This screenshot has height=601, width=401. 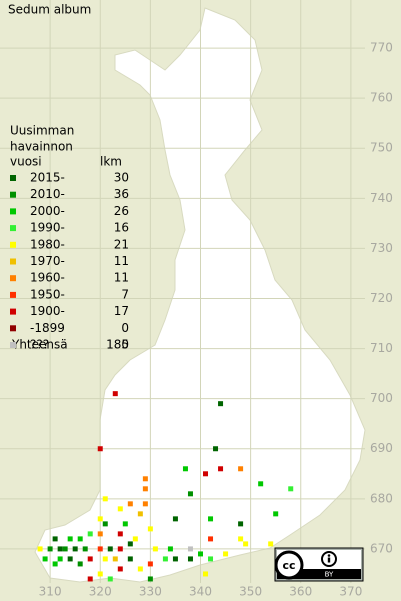 What do you see at coordinates (381, 248) in the screenshot?
I see `y-tick-label: 730` at bounding box center [381, 248].